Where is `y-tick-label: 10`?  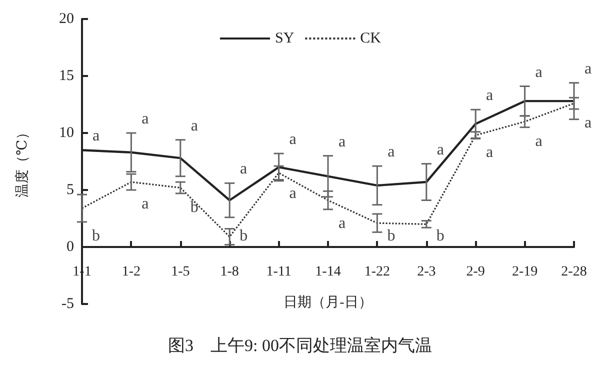 y-tick-label: 10 is located at coordinates (66, 133).